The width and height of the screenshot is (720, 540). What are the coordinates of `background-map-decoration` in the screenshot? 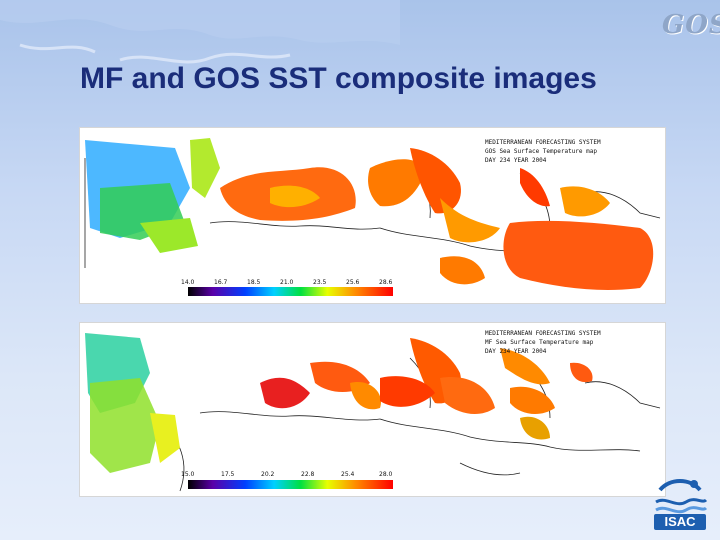 It's located at (200, 32).